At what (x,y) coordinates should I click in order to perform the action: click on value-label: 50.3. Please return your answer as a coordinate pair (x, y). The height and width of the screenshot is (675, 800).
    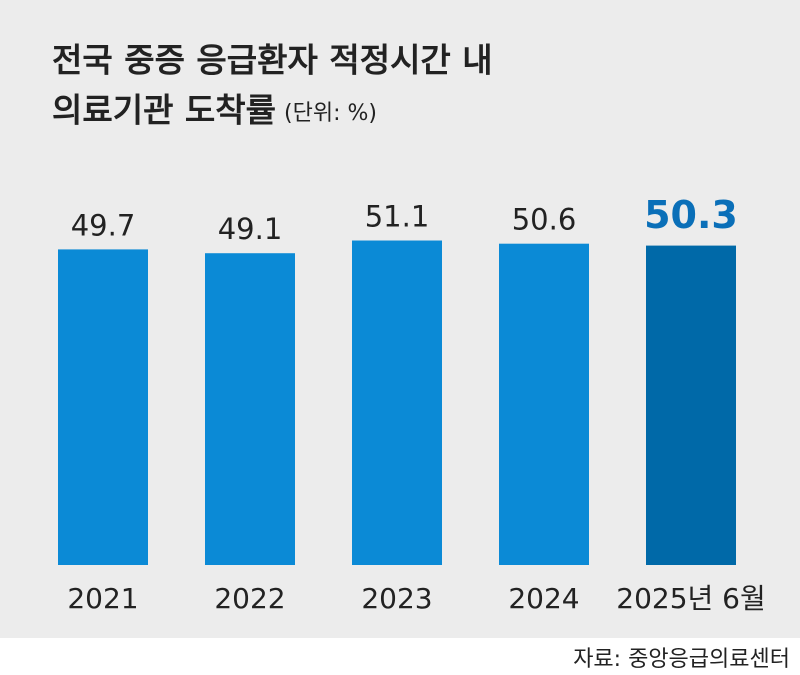
    Looking at the image, I should click on (691, 215).